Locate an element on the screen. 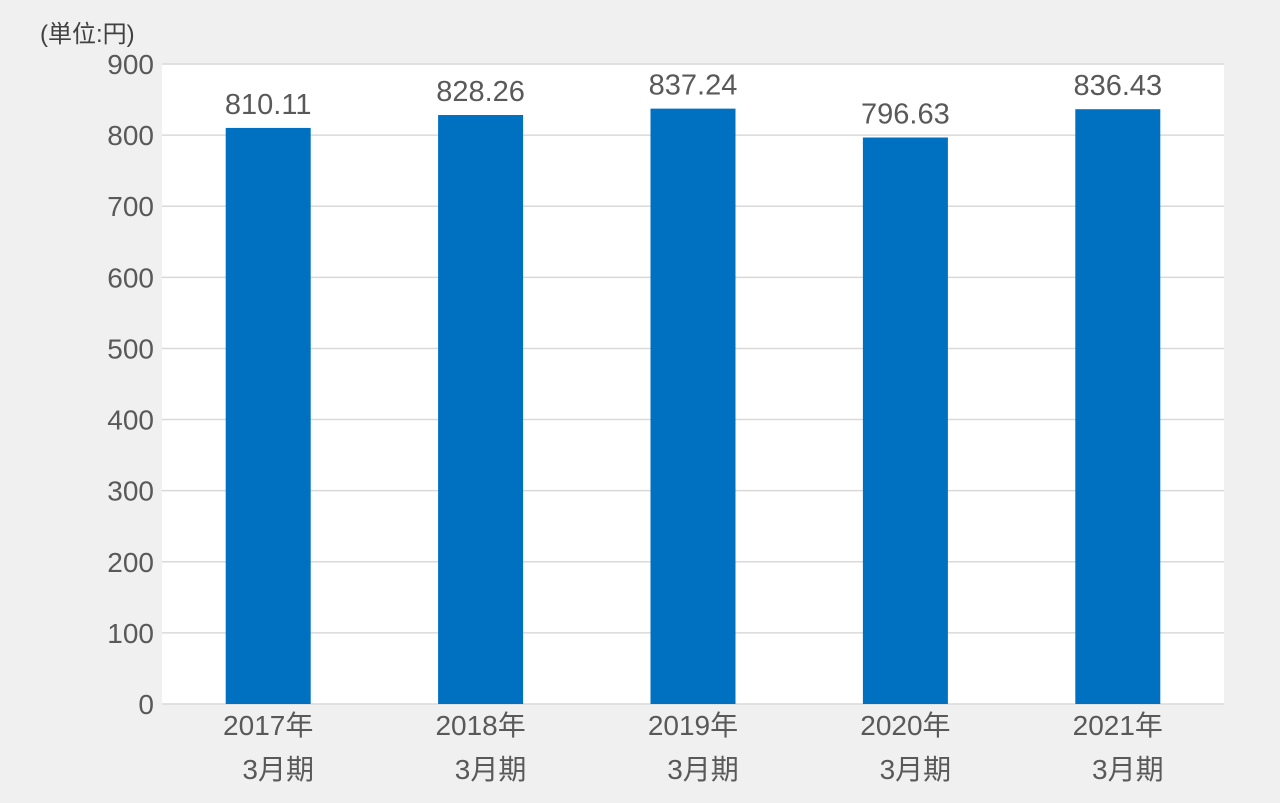 This screenshot has height=803, width=1280. data-label: 837.24 is located at coordinates (693, 86).